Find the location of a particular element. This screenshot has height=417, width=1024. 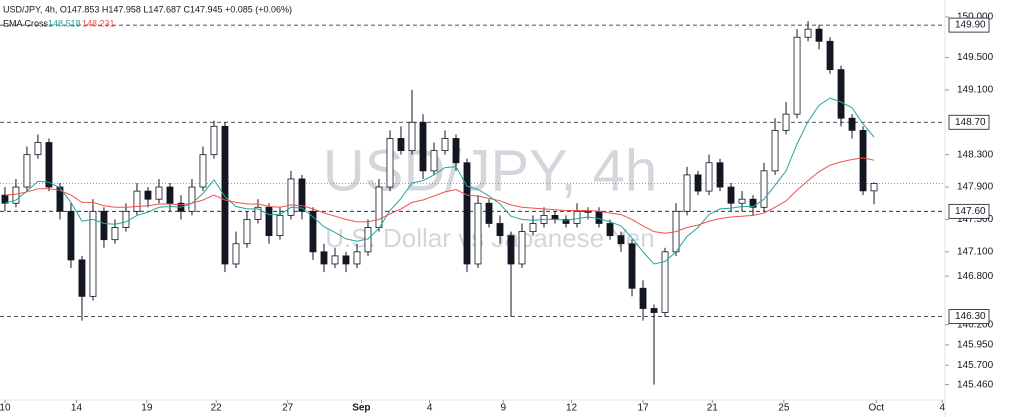

watermark-subtitle: U.S. Dollar vs Japanese Yen is located at coordinates (490, 238).